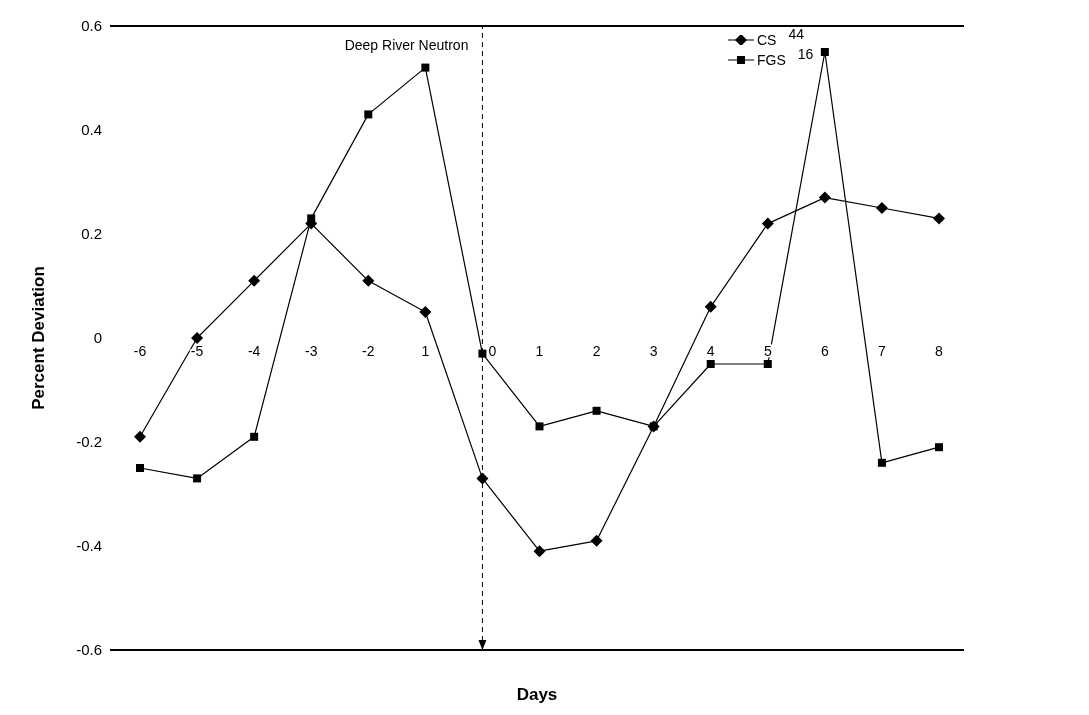 The image size is (1089, 715). Describe the element at coordinates (197, 351) in the screenshot. I see `x-tick-label: -5` at that location.